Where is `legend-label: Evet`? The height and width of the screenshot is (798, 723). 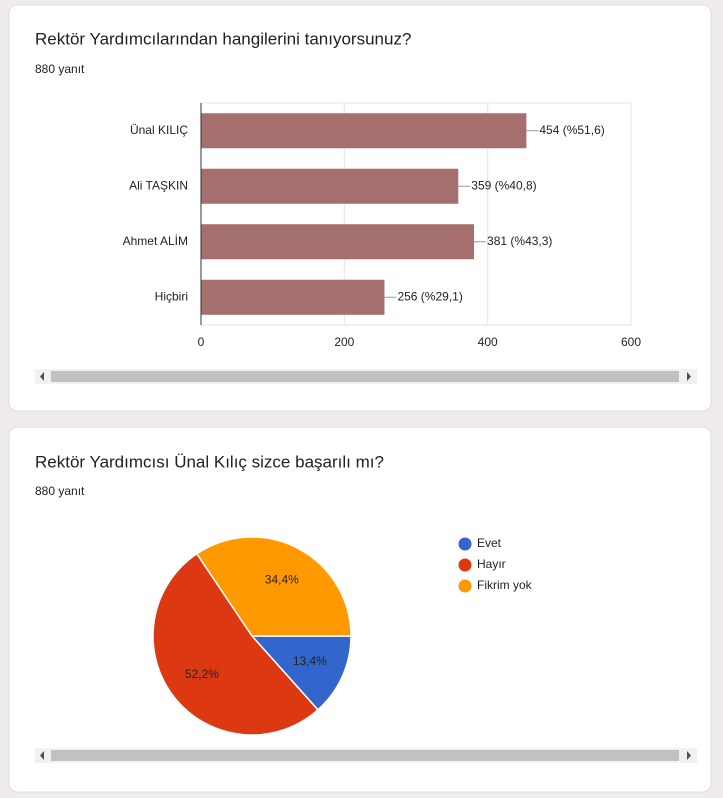 legend-label: Evet is located at coordinates (489, 543).